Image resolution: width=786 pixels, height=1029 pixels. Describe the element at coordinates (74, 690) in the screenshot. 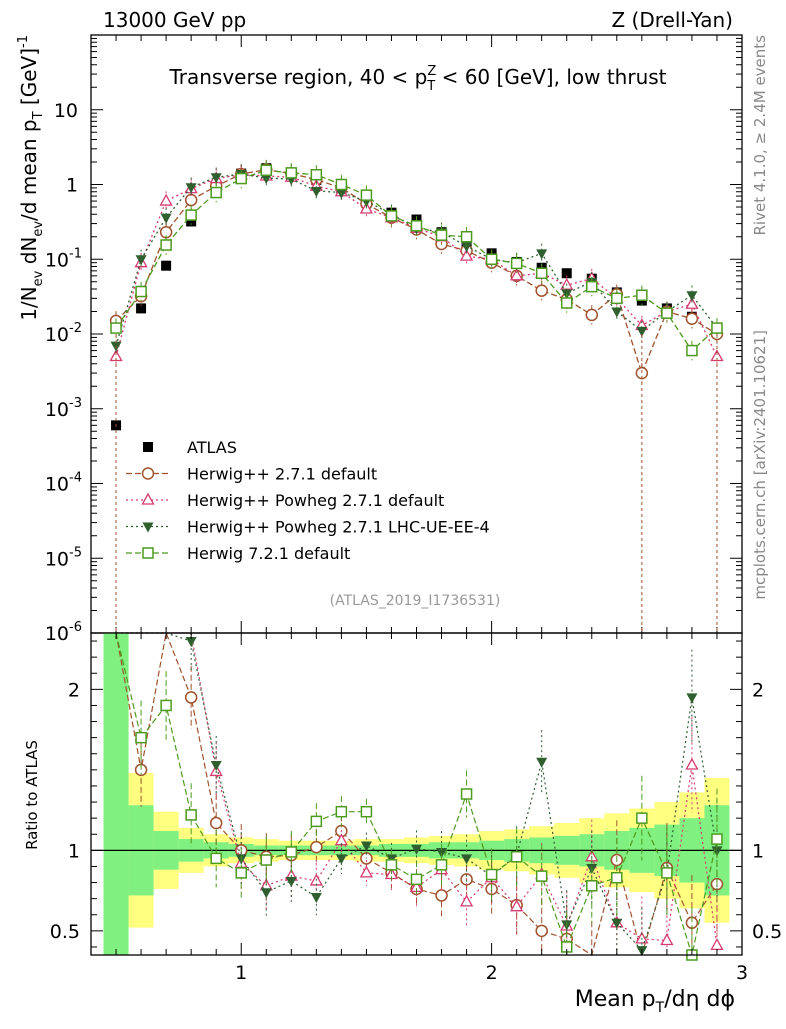

I see `ratio-y-tick-label: 2` at that location.